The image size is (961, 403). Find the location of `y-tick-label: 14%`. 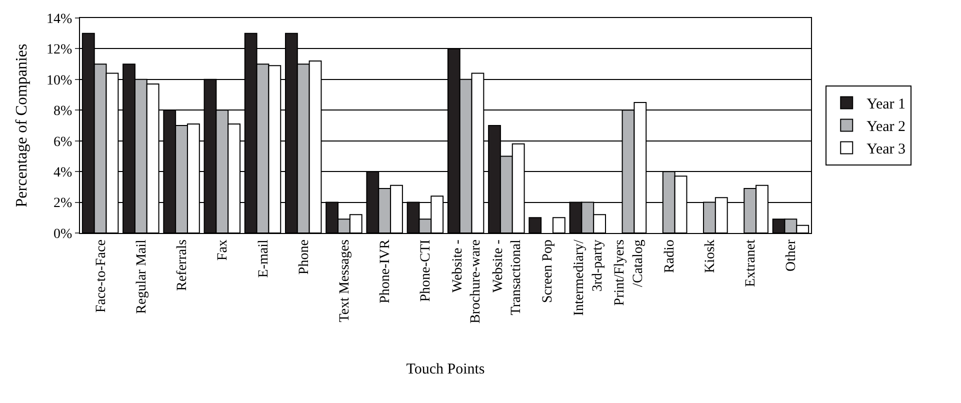

y-tick-label: 14% is located at coordinates (59, 19).